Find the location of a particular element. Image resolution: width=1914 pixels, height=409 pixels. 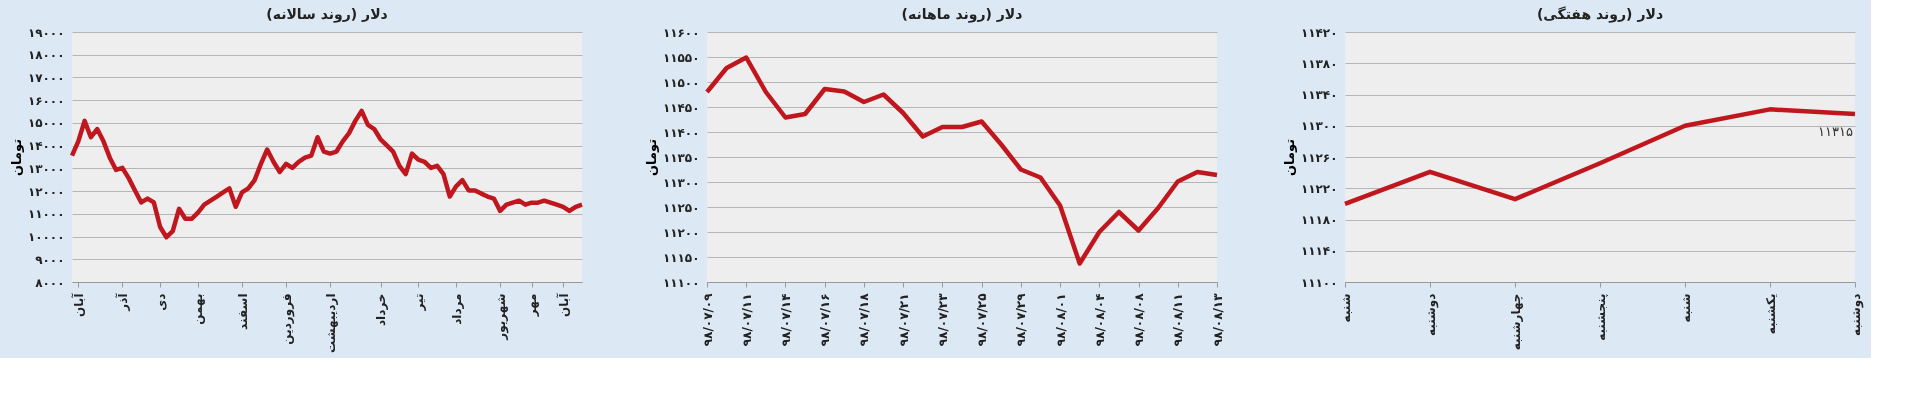

y-tick-label: ۱۱۲۵۰ is located at coordinates (681, 207).